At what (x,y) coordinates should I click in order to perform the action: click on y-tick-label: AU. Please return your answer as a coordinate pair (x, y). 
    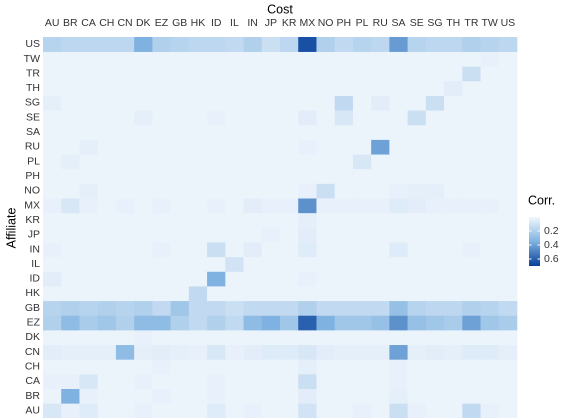
    Looking at the image, I should click on (32, 410).